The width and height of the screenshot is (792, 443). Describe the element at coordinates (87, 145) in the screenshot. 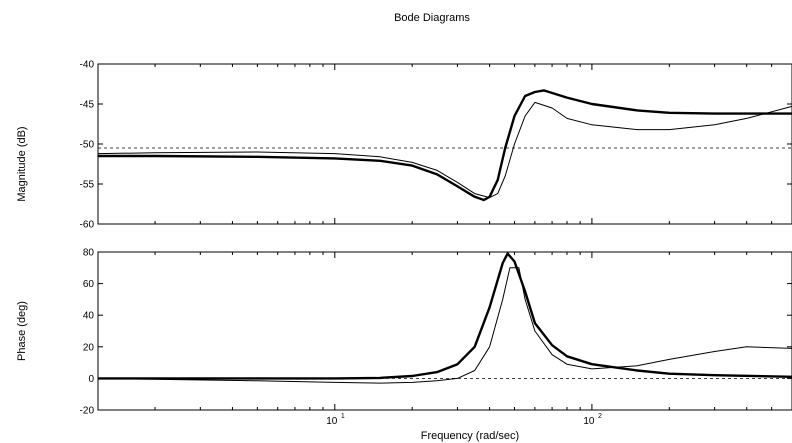

I see `magnitude-ytick-label-2: -50` at that location.